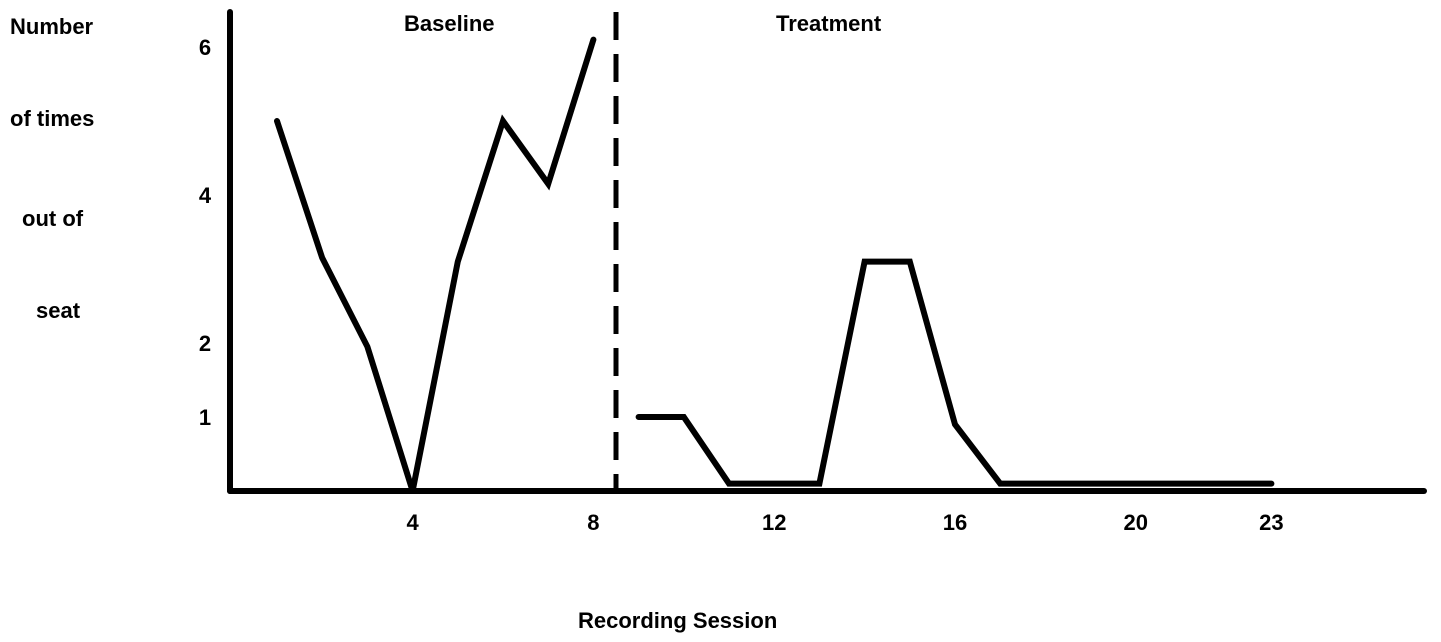 This screenshot has width=1441, height=642. Describe the element at coordinates (53, 218) in the screenshot. I see `y-axis-label-line-3: out of` at that location.